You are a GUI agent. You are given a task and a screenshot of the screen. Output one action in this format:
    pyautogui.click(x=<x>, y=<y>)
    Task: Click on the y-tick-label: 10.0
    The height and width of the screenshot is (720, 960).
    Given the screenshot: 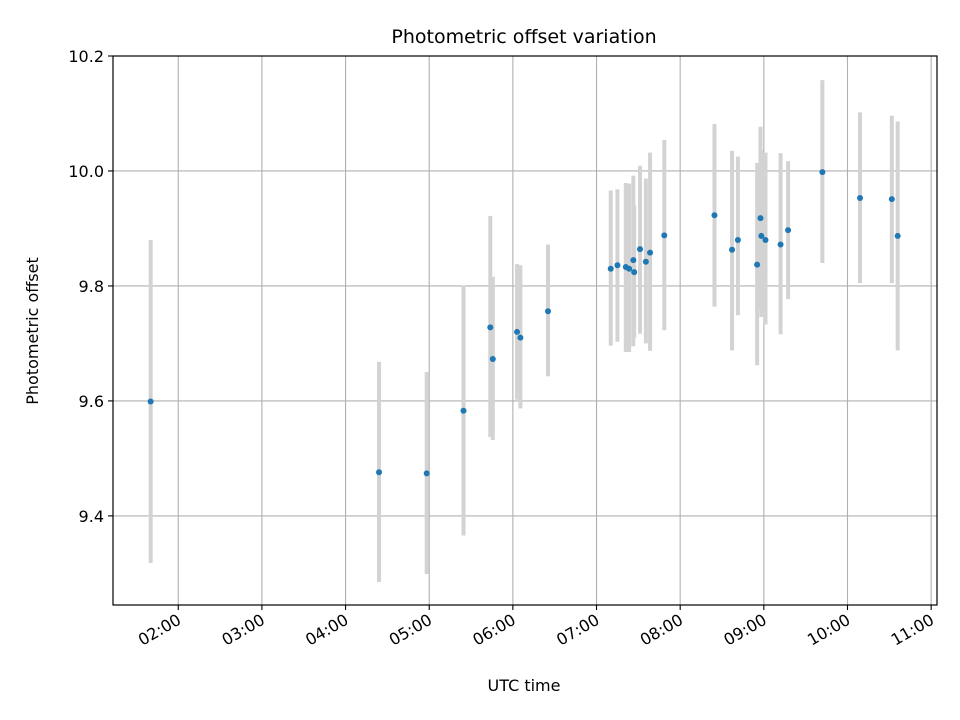 What is the action you would take?
    pyautogui.click(x=86, y=171)
    